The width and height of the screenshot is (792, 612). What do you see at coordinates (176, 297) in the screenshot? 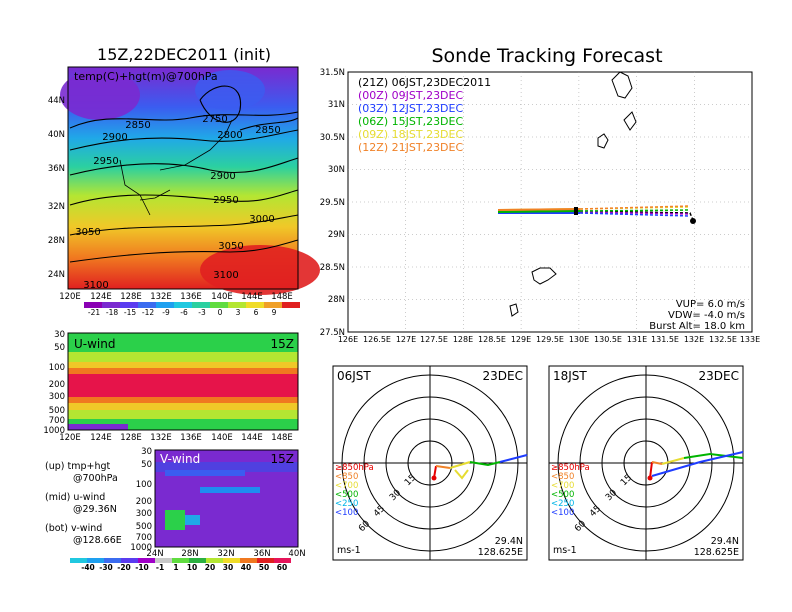
I see `map-lon-ticks: 120E 124E 128E 132E 136E 140E 144E 148E` at bounding box center [176, 297].